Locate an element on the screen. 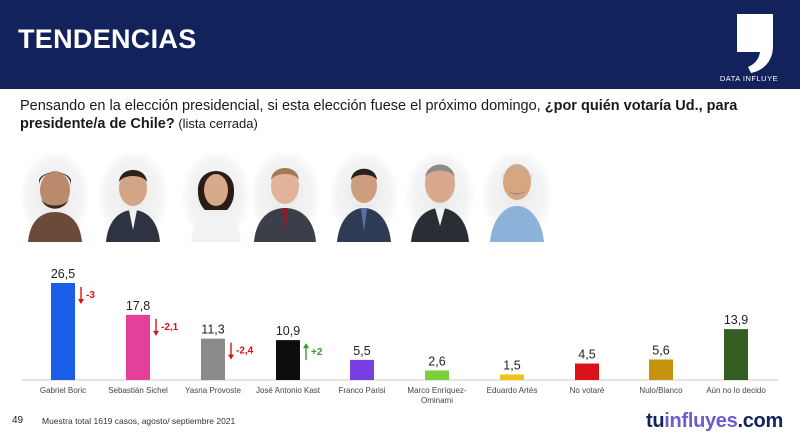 The image size is (800, 443). portrait-provoste is located at coordinates (216, 196).